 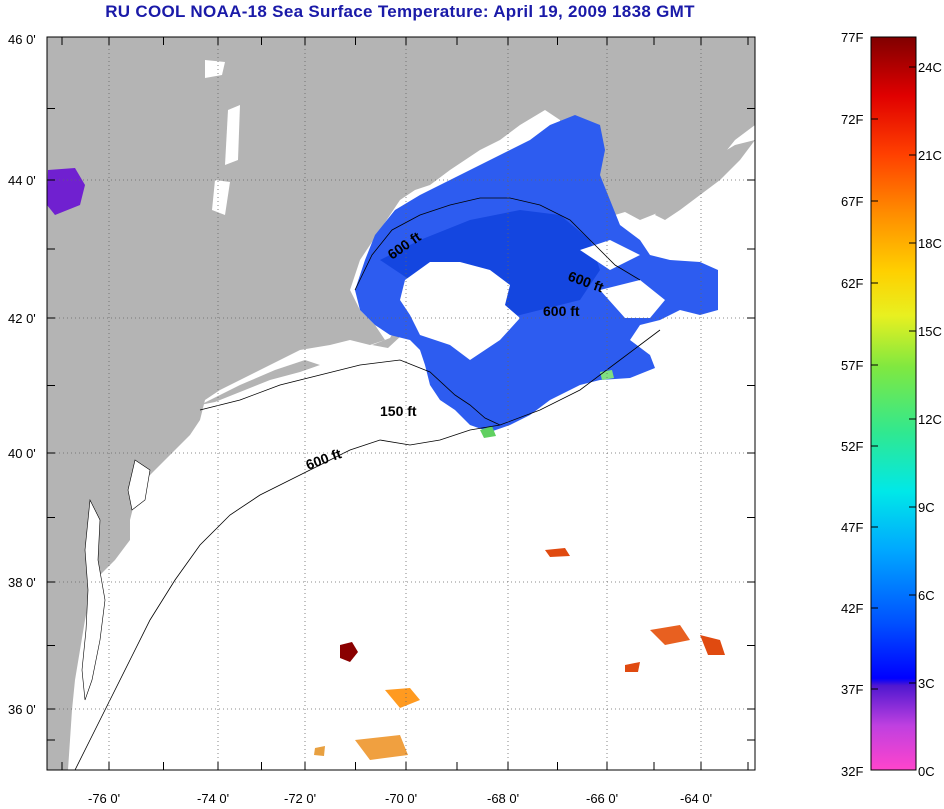 I want to click on latitude-label: 36 0', so click(x=22, y=709).